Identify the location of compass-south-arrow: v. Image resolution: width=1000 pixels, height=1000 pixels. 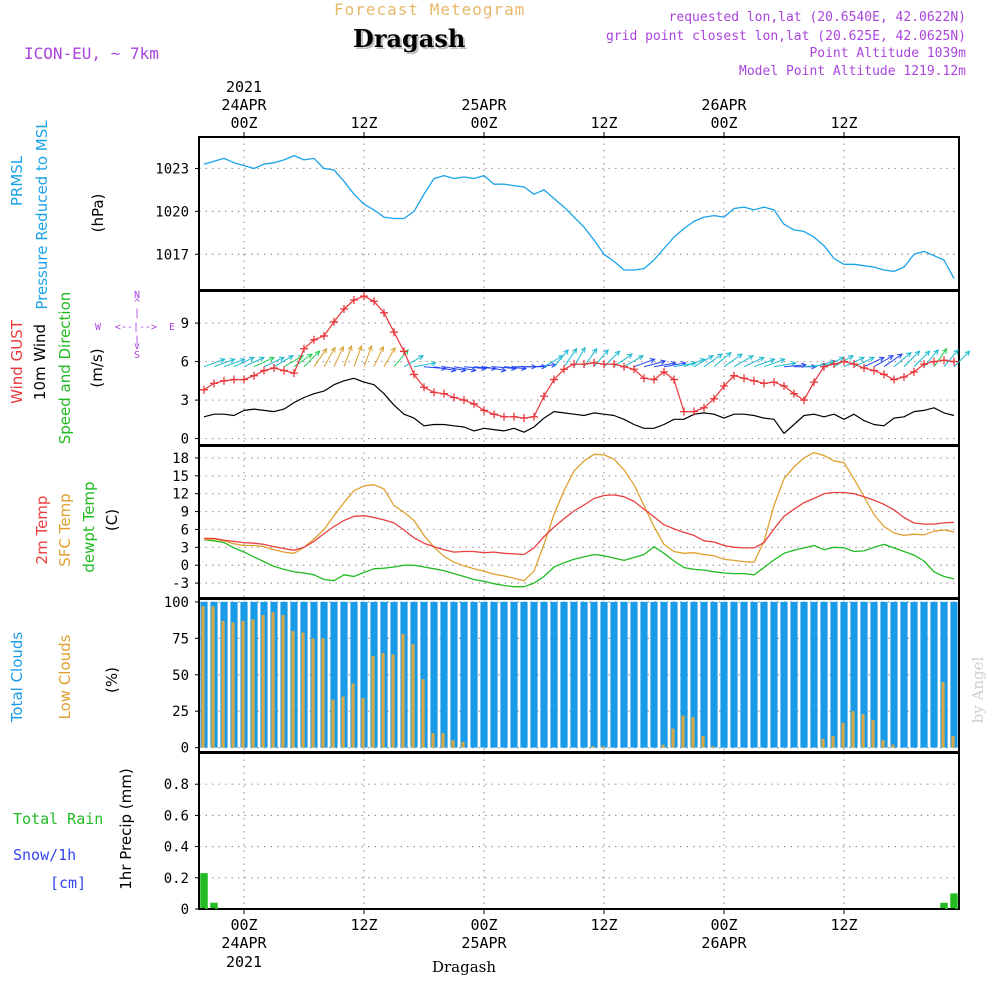
(137, 346).